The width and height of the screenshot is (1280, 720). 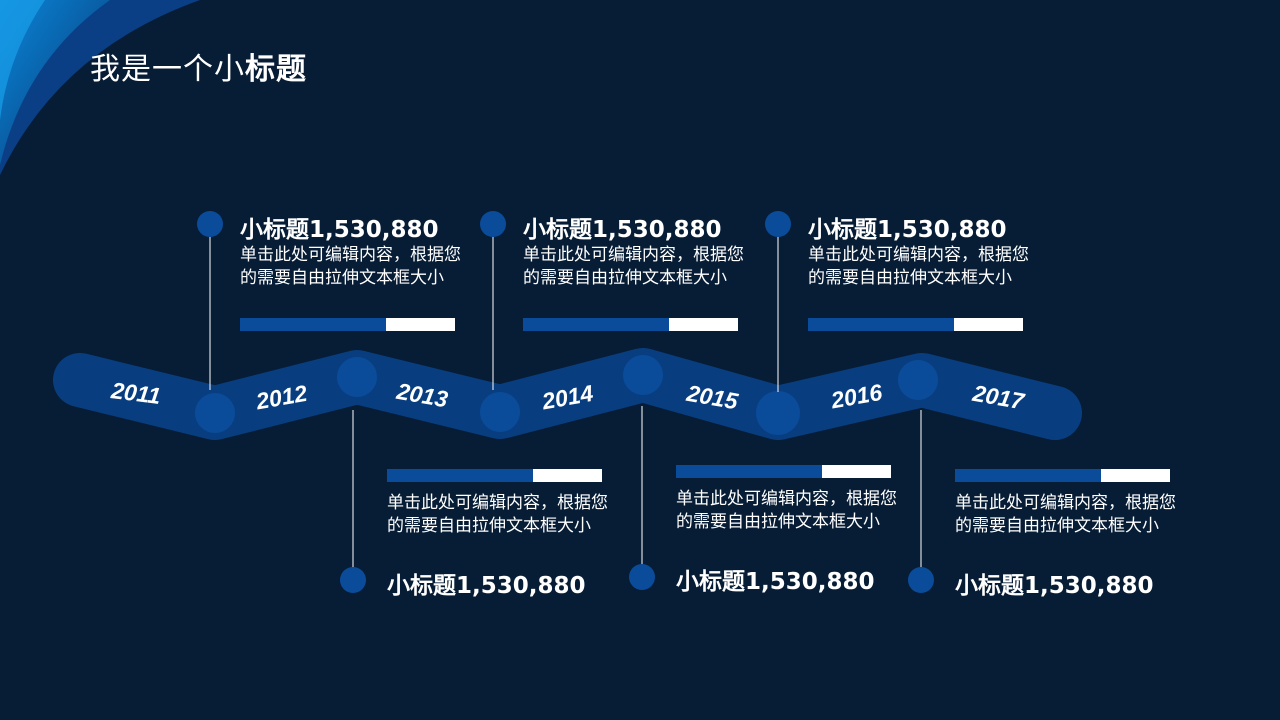 I want to click on timeline-ribbon, so click(x=567, y=394).